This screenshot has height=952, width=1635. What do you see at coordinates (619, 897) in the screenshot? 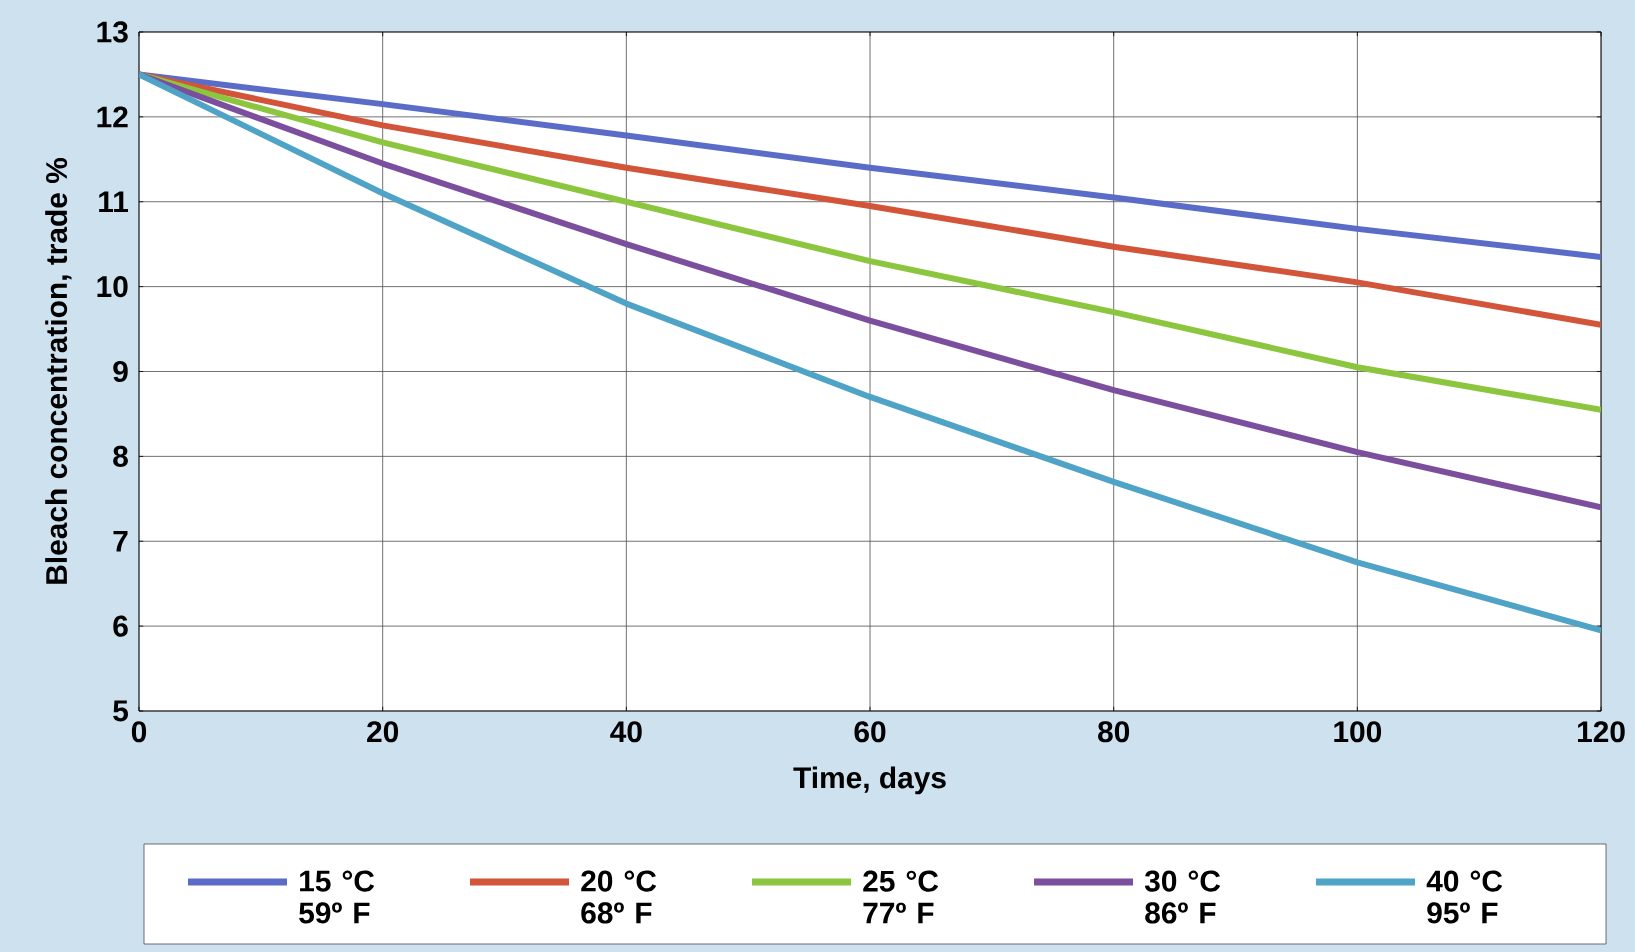
I see `legend-label: 20 °C 68º F` at bounding box center [619, 897].